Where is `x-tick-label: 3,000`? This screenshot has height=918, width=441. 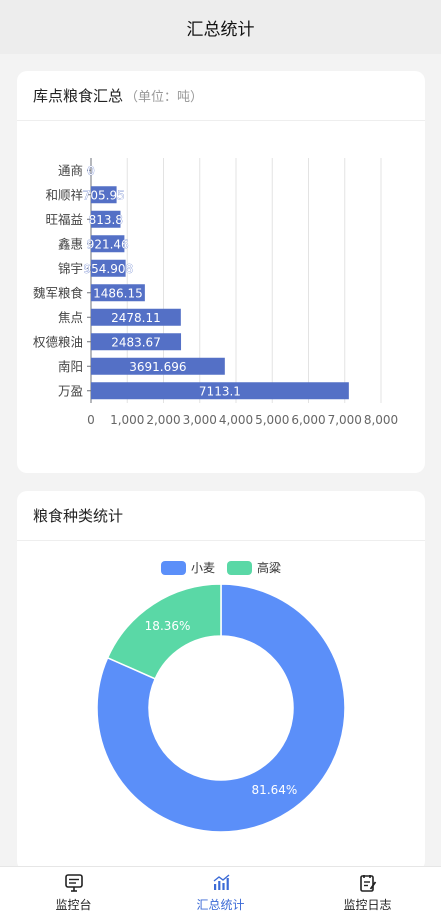
x-tick-label: 3,000 is located at coordinates (200, 420).